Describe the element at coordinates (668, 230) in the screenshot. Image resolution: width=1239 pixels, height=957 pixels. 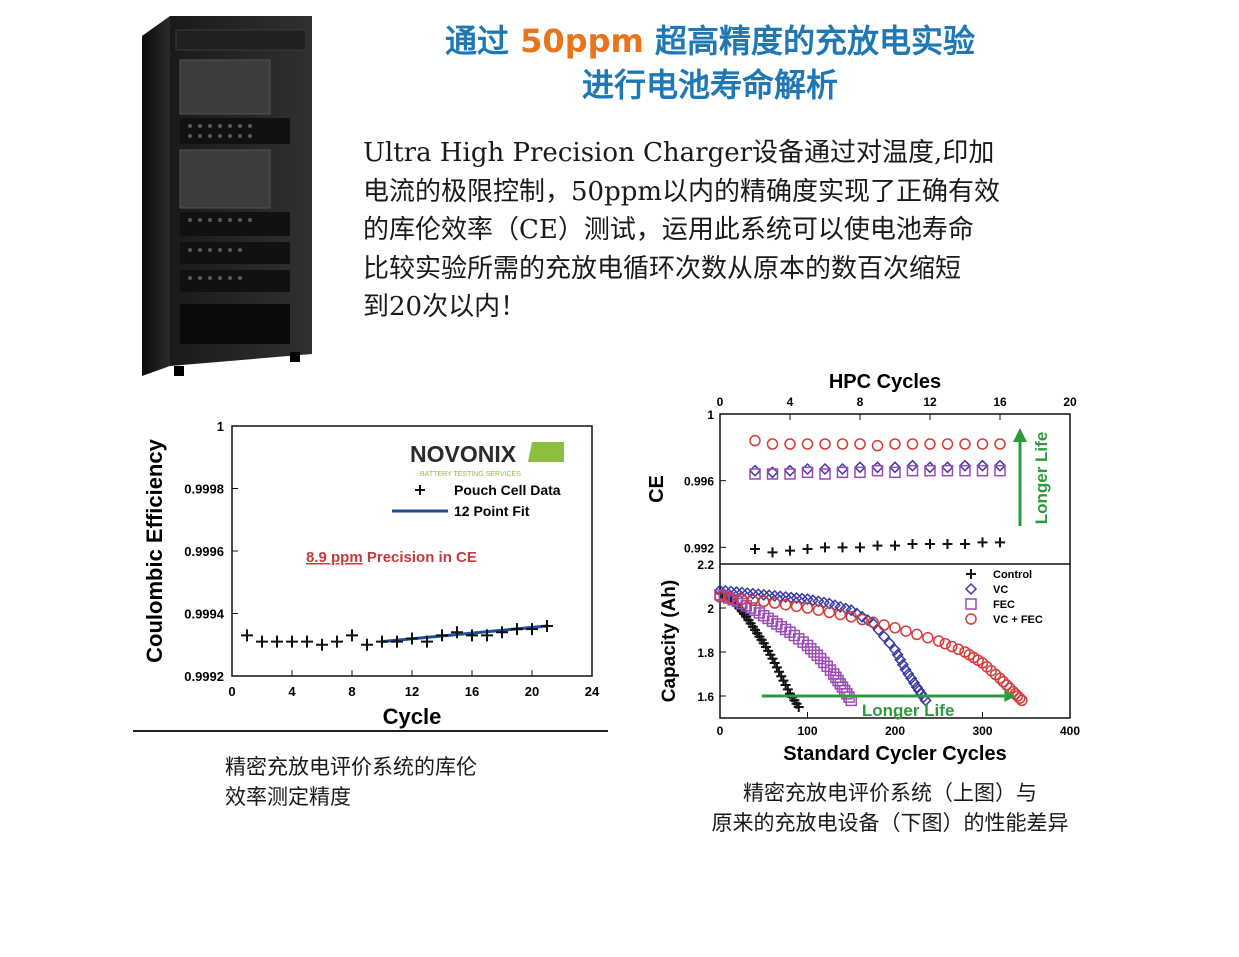
I see `intro-line: 的库伦效率（CE）测试，运用此系统可以使电池寿命` at that location.